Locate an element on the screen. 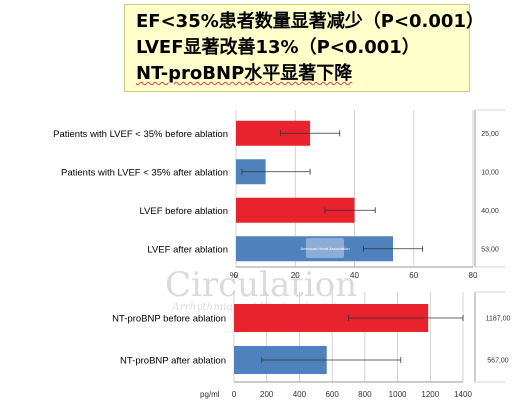 The width and height of the screenshot is (523, 418). headline-line-3: NT-proBNP水平显著下降 is located at coordinates (244, 73).